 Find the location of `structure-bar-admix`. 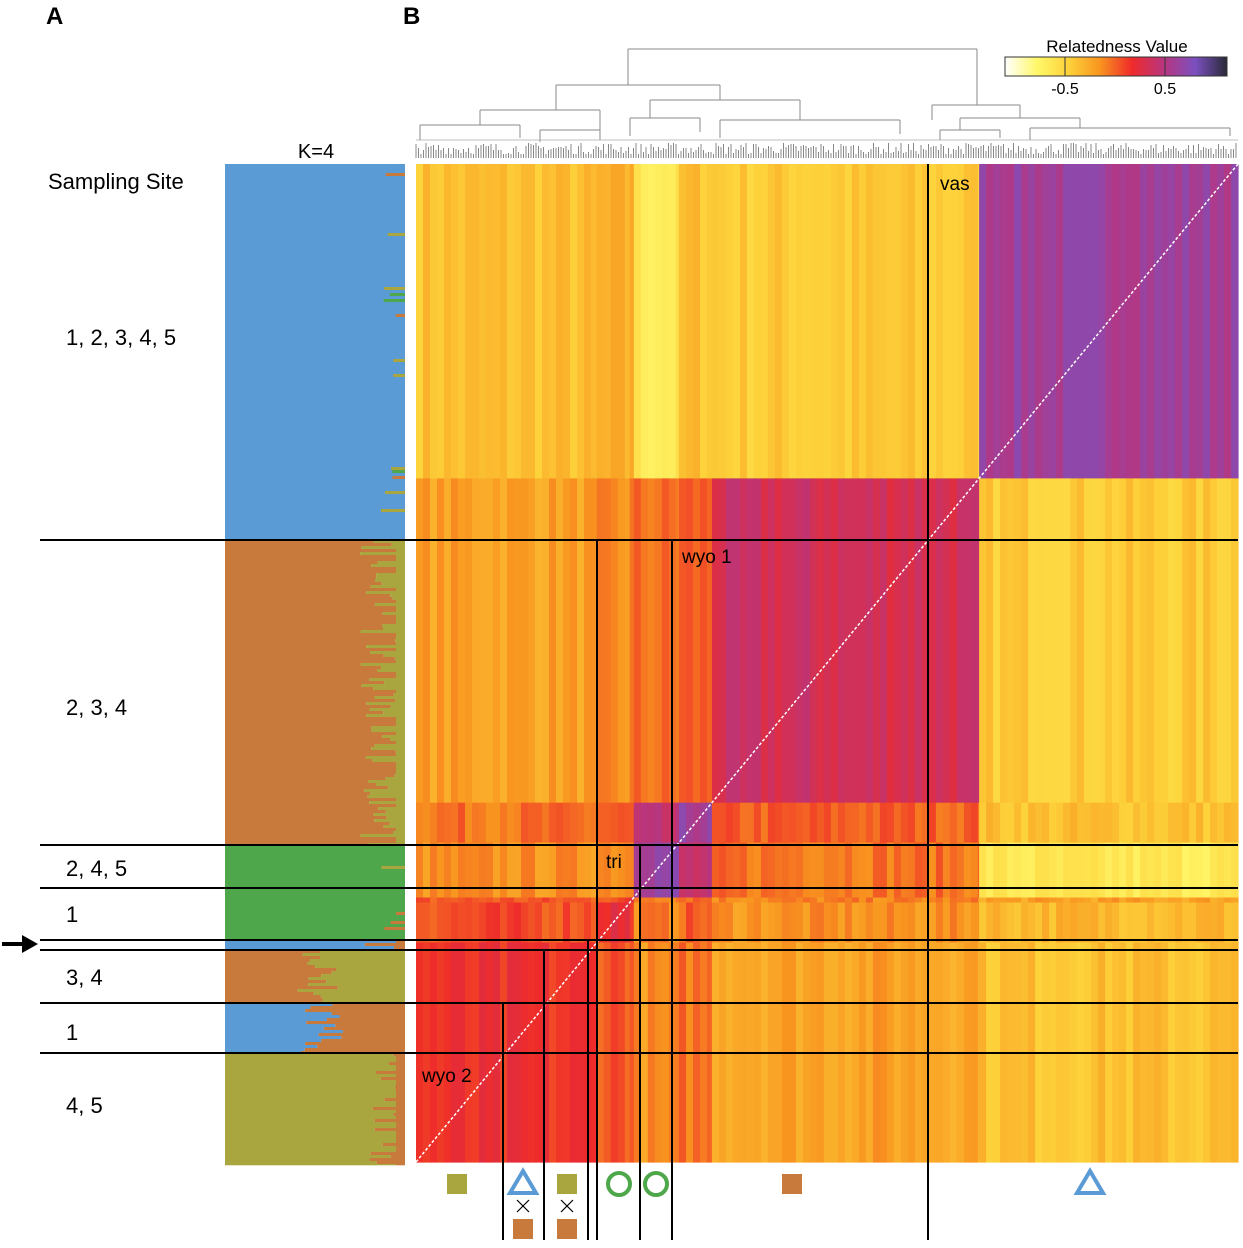

structure-bar-admix is located at coordinates (394, 929).